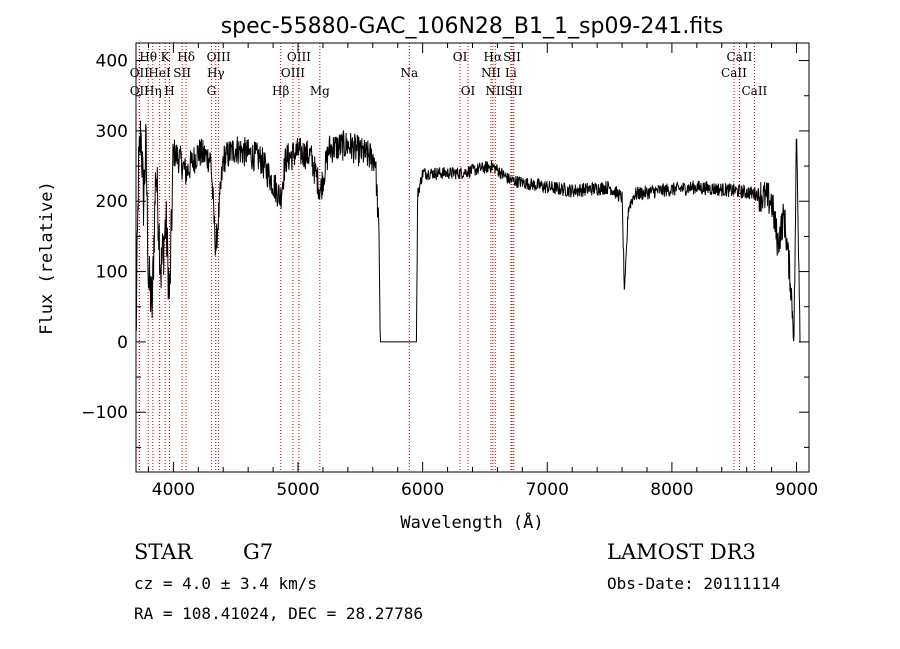 The width and height of the screenshot is (900, 649). Describe the element at coordinates (694, 583) in the screenshot. I see `observation-date: Obs-Date: 20111114` at that location.